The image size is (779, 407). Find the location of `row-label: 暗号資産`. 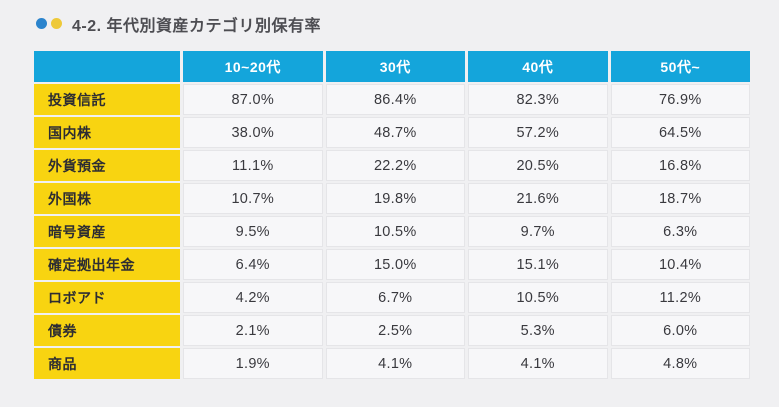

row-label: 暗号資産 is located at coordinates (107, 231).